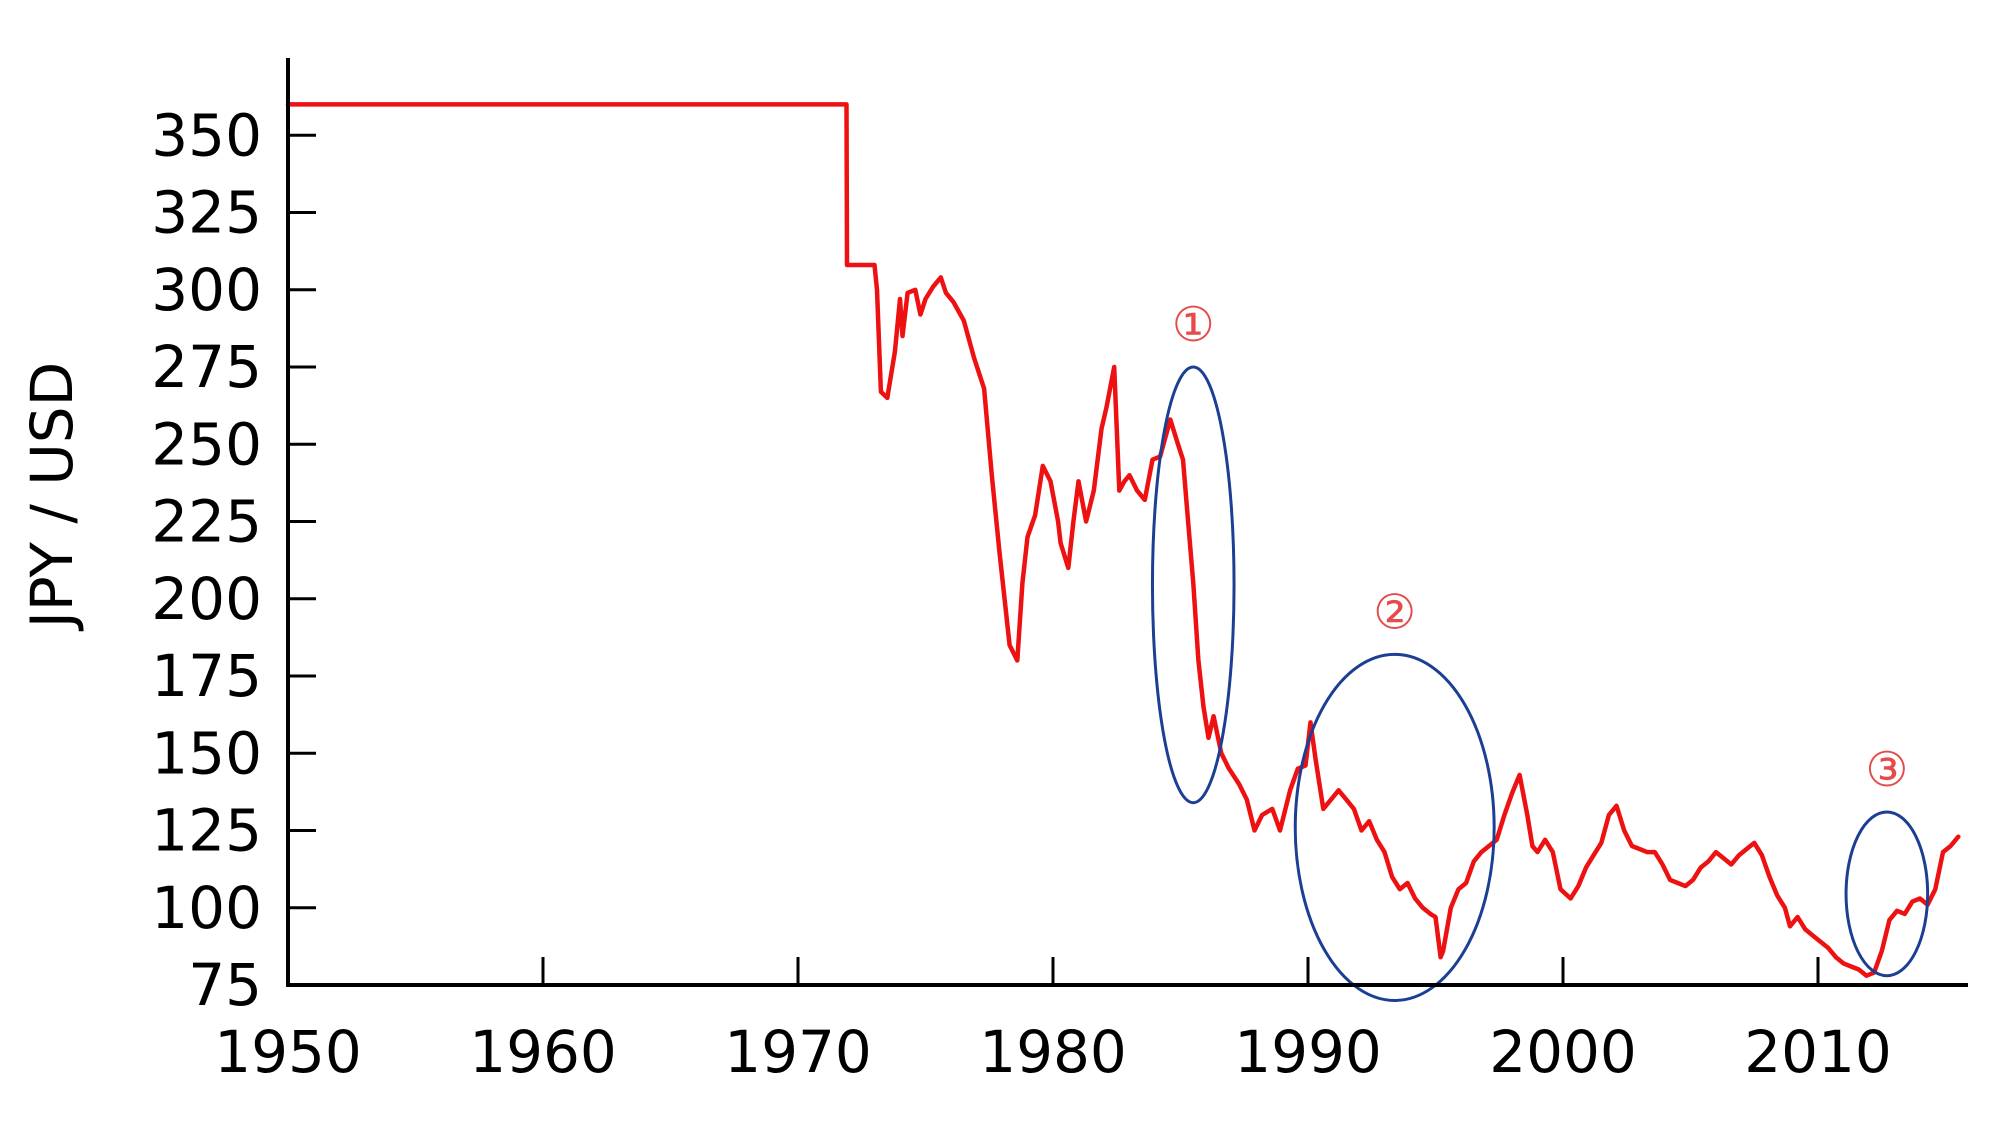 The height and width of the screenshot is (1143, 2000). What do you see at coordinates (1053, 1052) in the screenshot?
I see `x-tick-label: 1980` at bounding box center [1053, 1052].